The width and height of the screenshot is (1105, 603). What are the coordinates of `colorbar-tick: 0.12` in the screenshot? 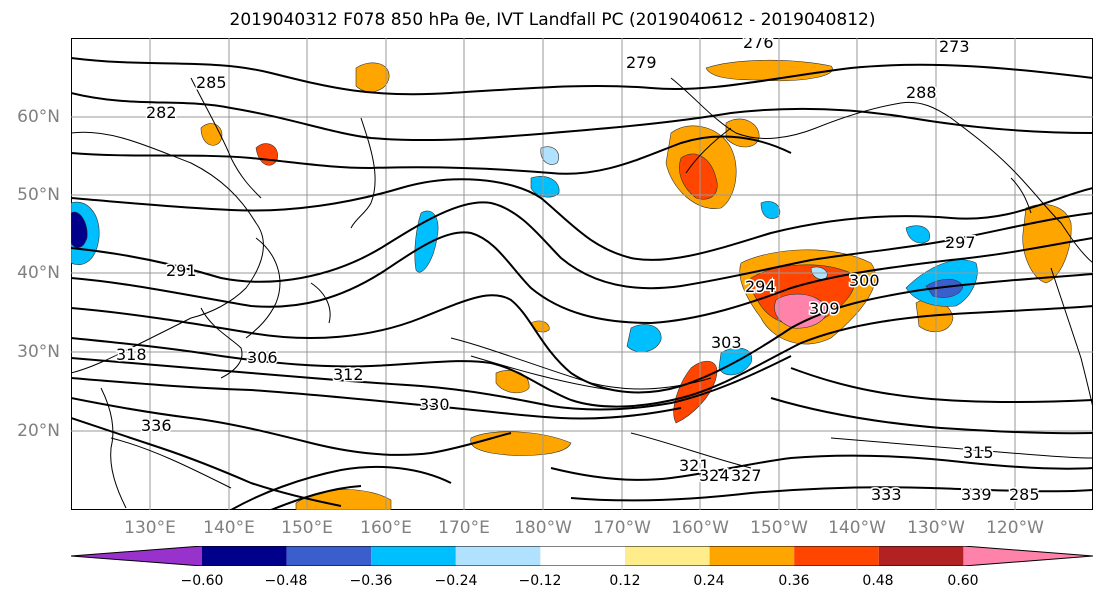 It's located at (625, 581).